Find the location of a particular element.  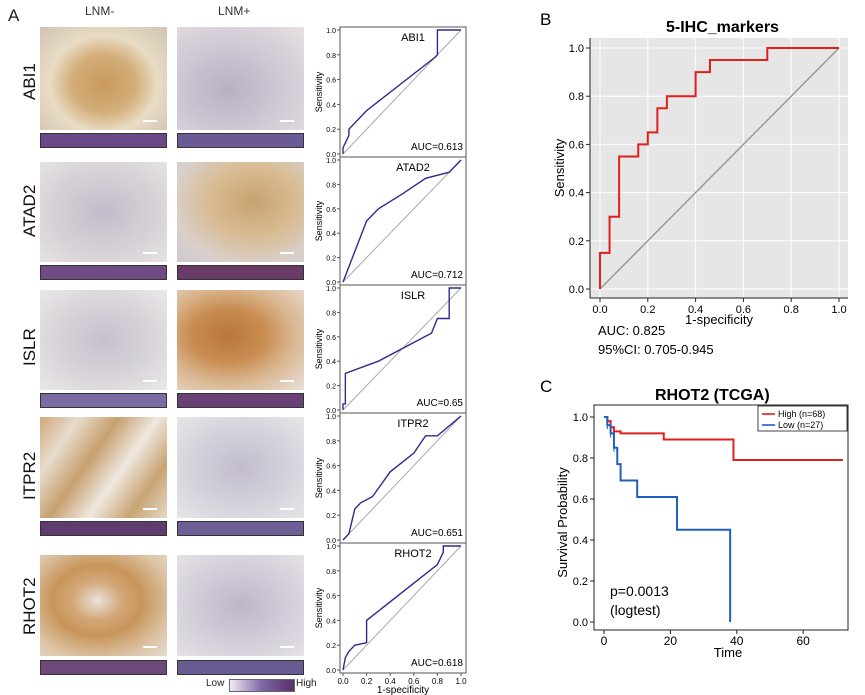

x-axis-label: Time is located at coordinates (728, 652).